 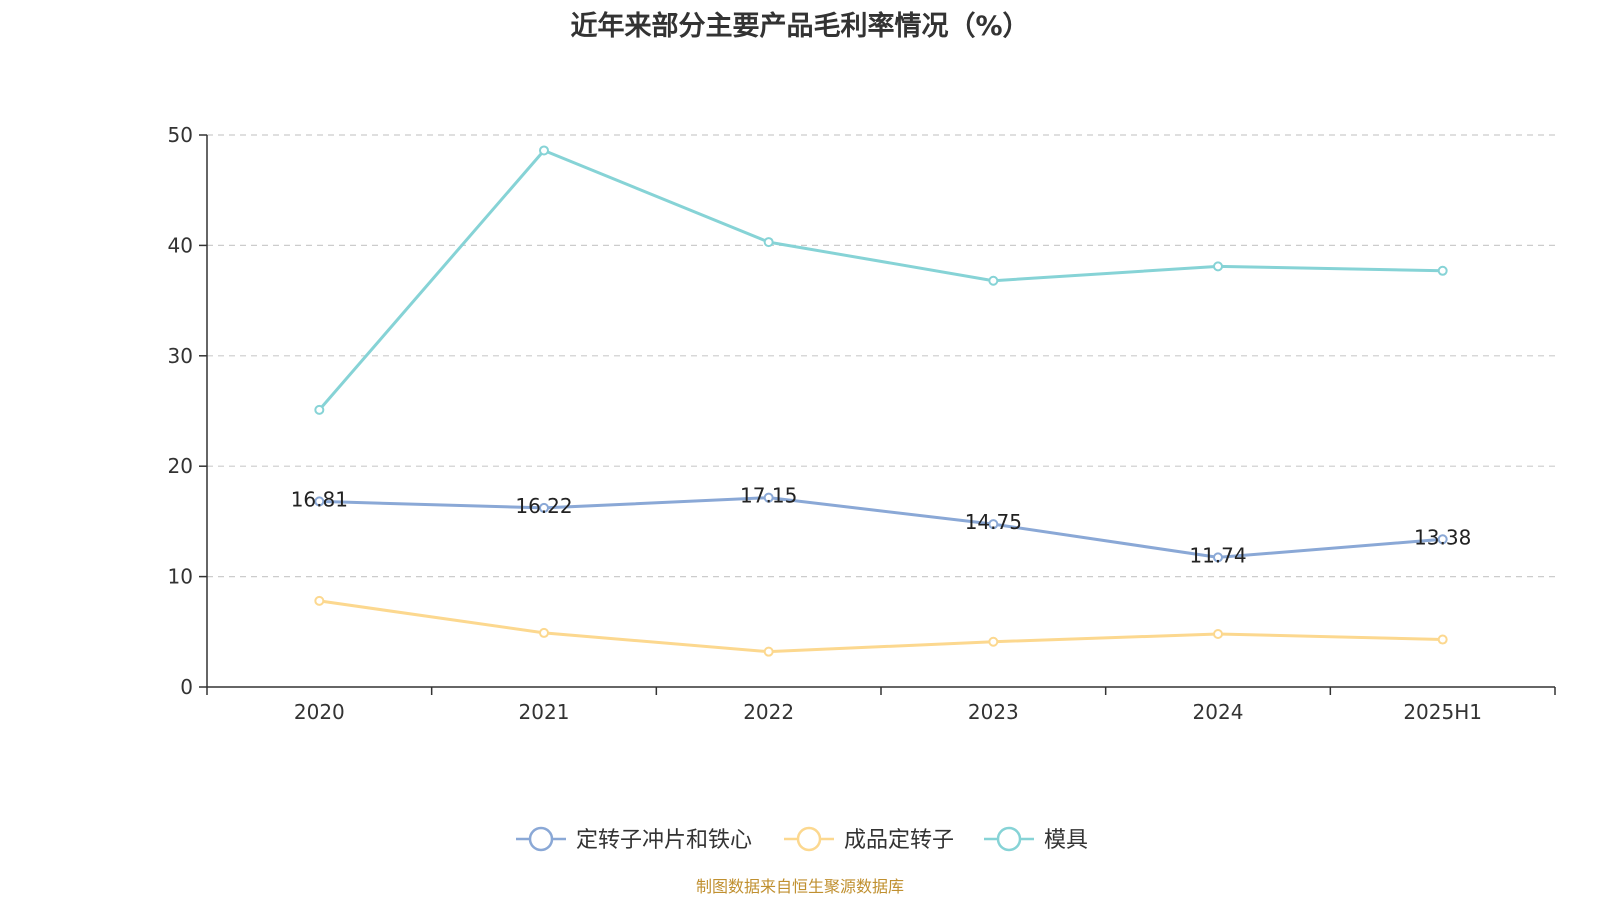 What do you see at coordinates (180, 135) in the screenshot?
I see `y-tick-label: 50` at bounding box center [180, 135].